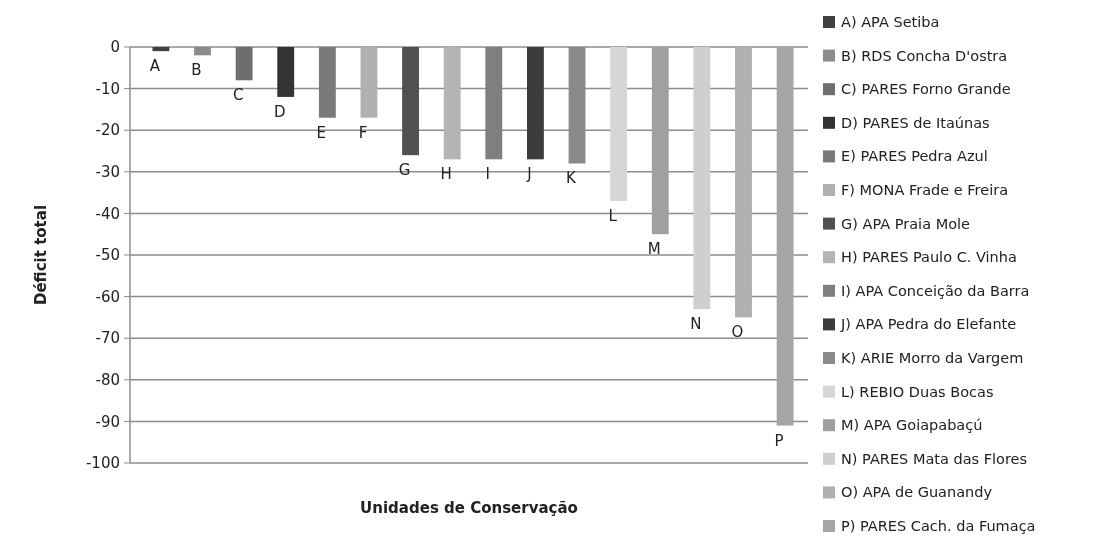  Describe the element at coordinates (107, 296) in the screenshot. I see `y-tick-label: -60` at that location.